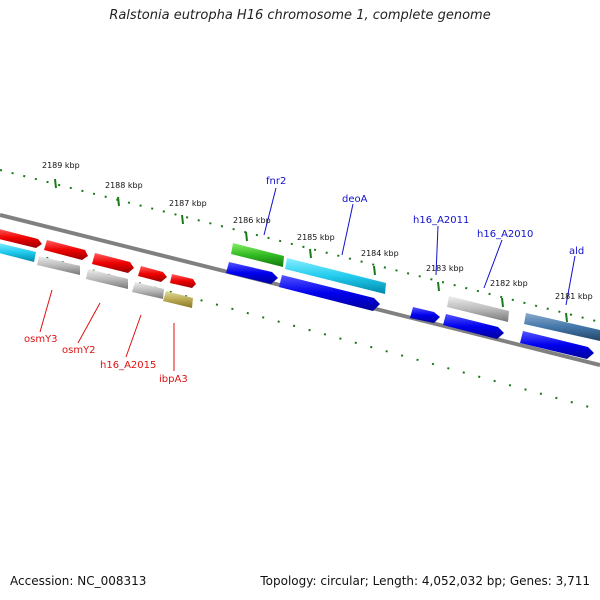 The image size is (600, 600). I want to click on accession-text: Accession: NC_008313, so click(78, 581).